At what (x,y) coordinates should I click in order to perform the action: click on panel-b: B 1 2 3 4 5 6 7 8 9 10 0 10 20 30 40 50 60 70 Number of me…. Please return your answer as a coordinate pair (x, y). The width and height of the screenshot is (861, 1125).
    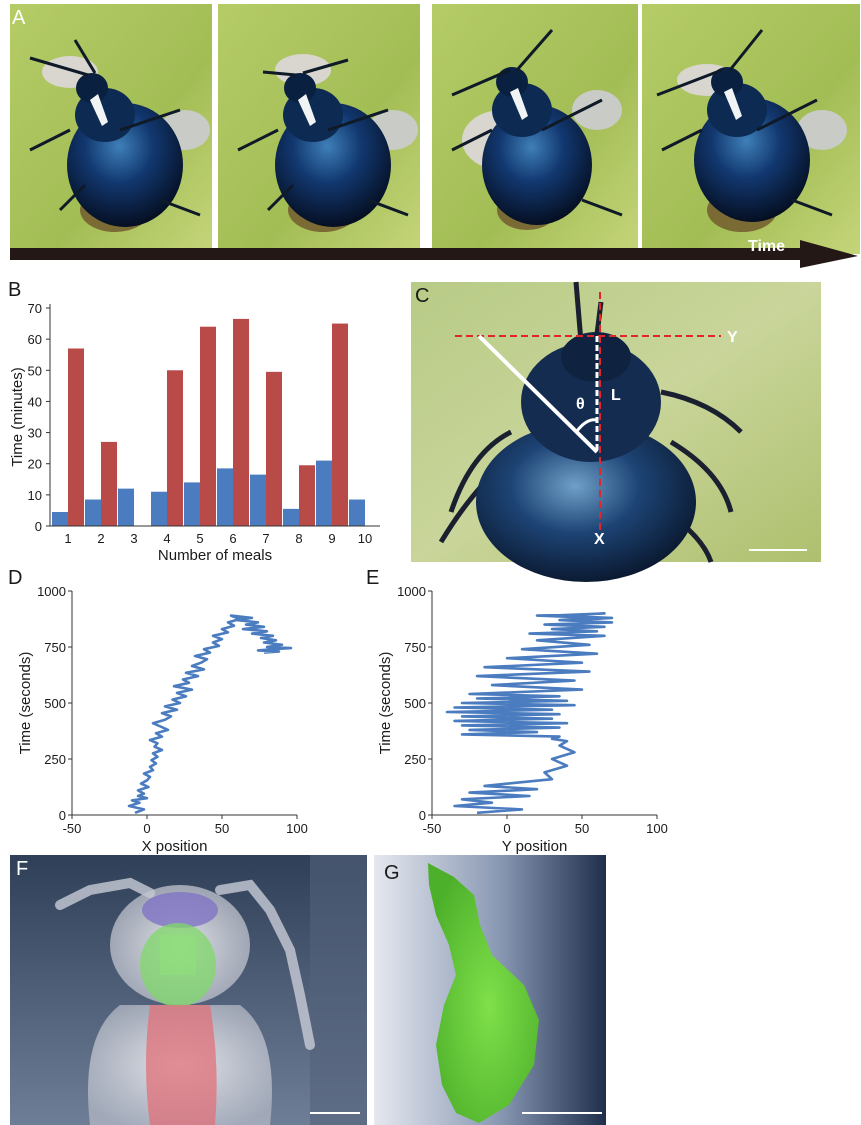
    Looking at the image, I should click on (200, 423).